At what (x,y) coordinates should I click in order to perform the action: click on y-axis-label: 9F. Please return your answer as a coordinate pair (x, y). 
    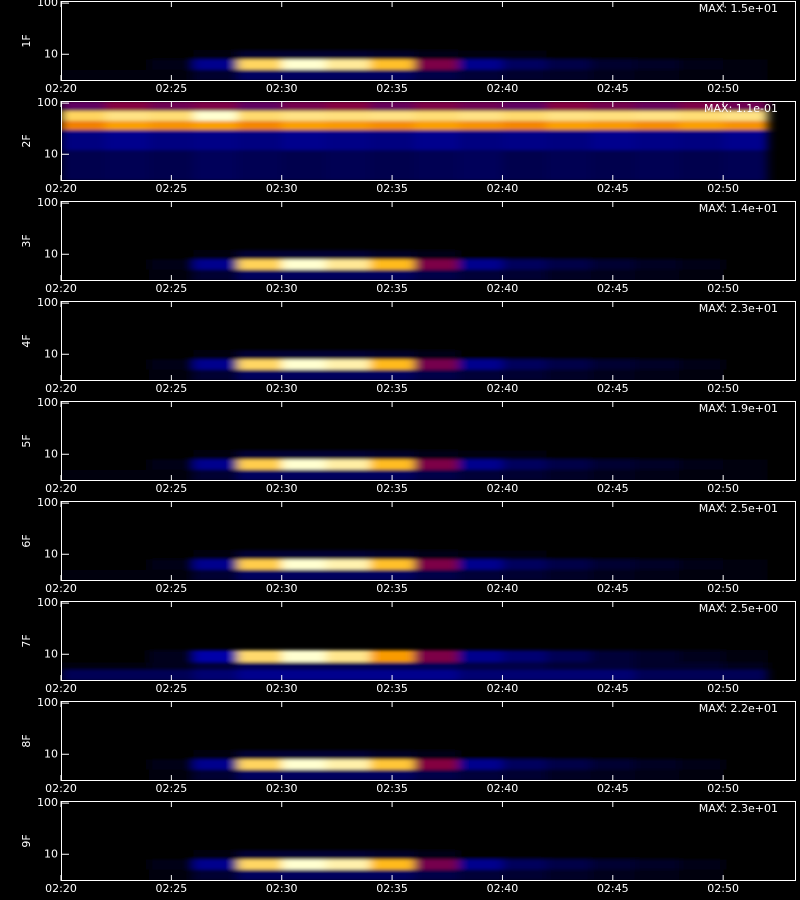
    Looking at the image, I should click on (26, 840).